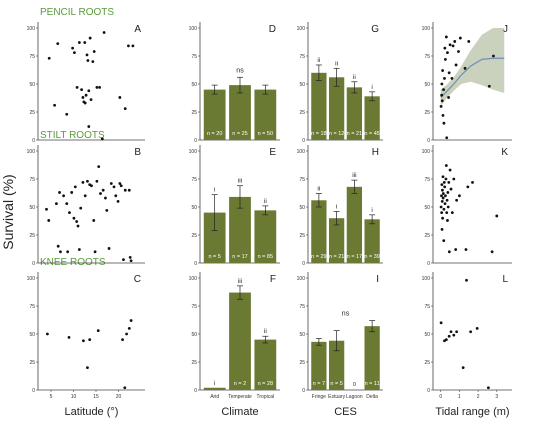 The height and width of the screenshot is (423, 550). What do you see at coordinates (440, 397) in the screenshot?
I see `x-tick-label: 0` at bounding box center [440, 397].